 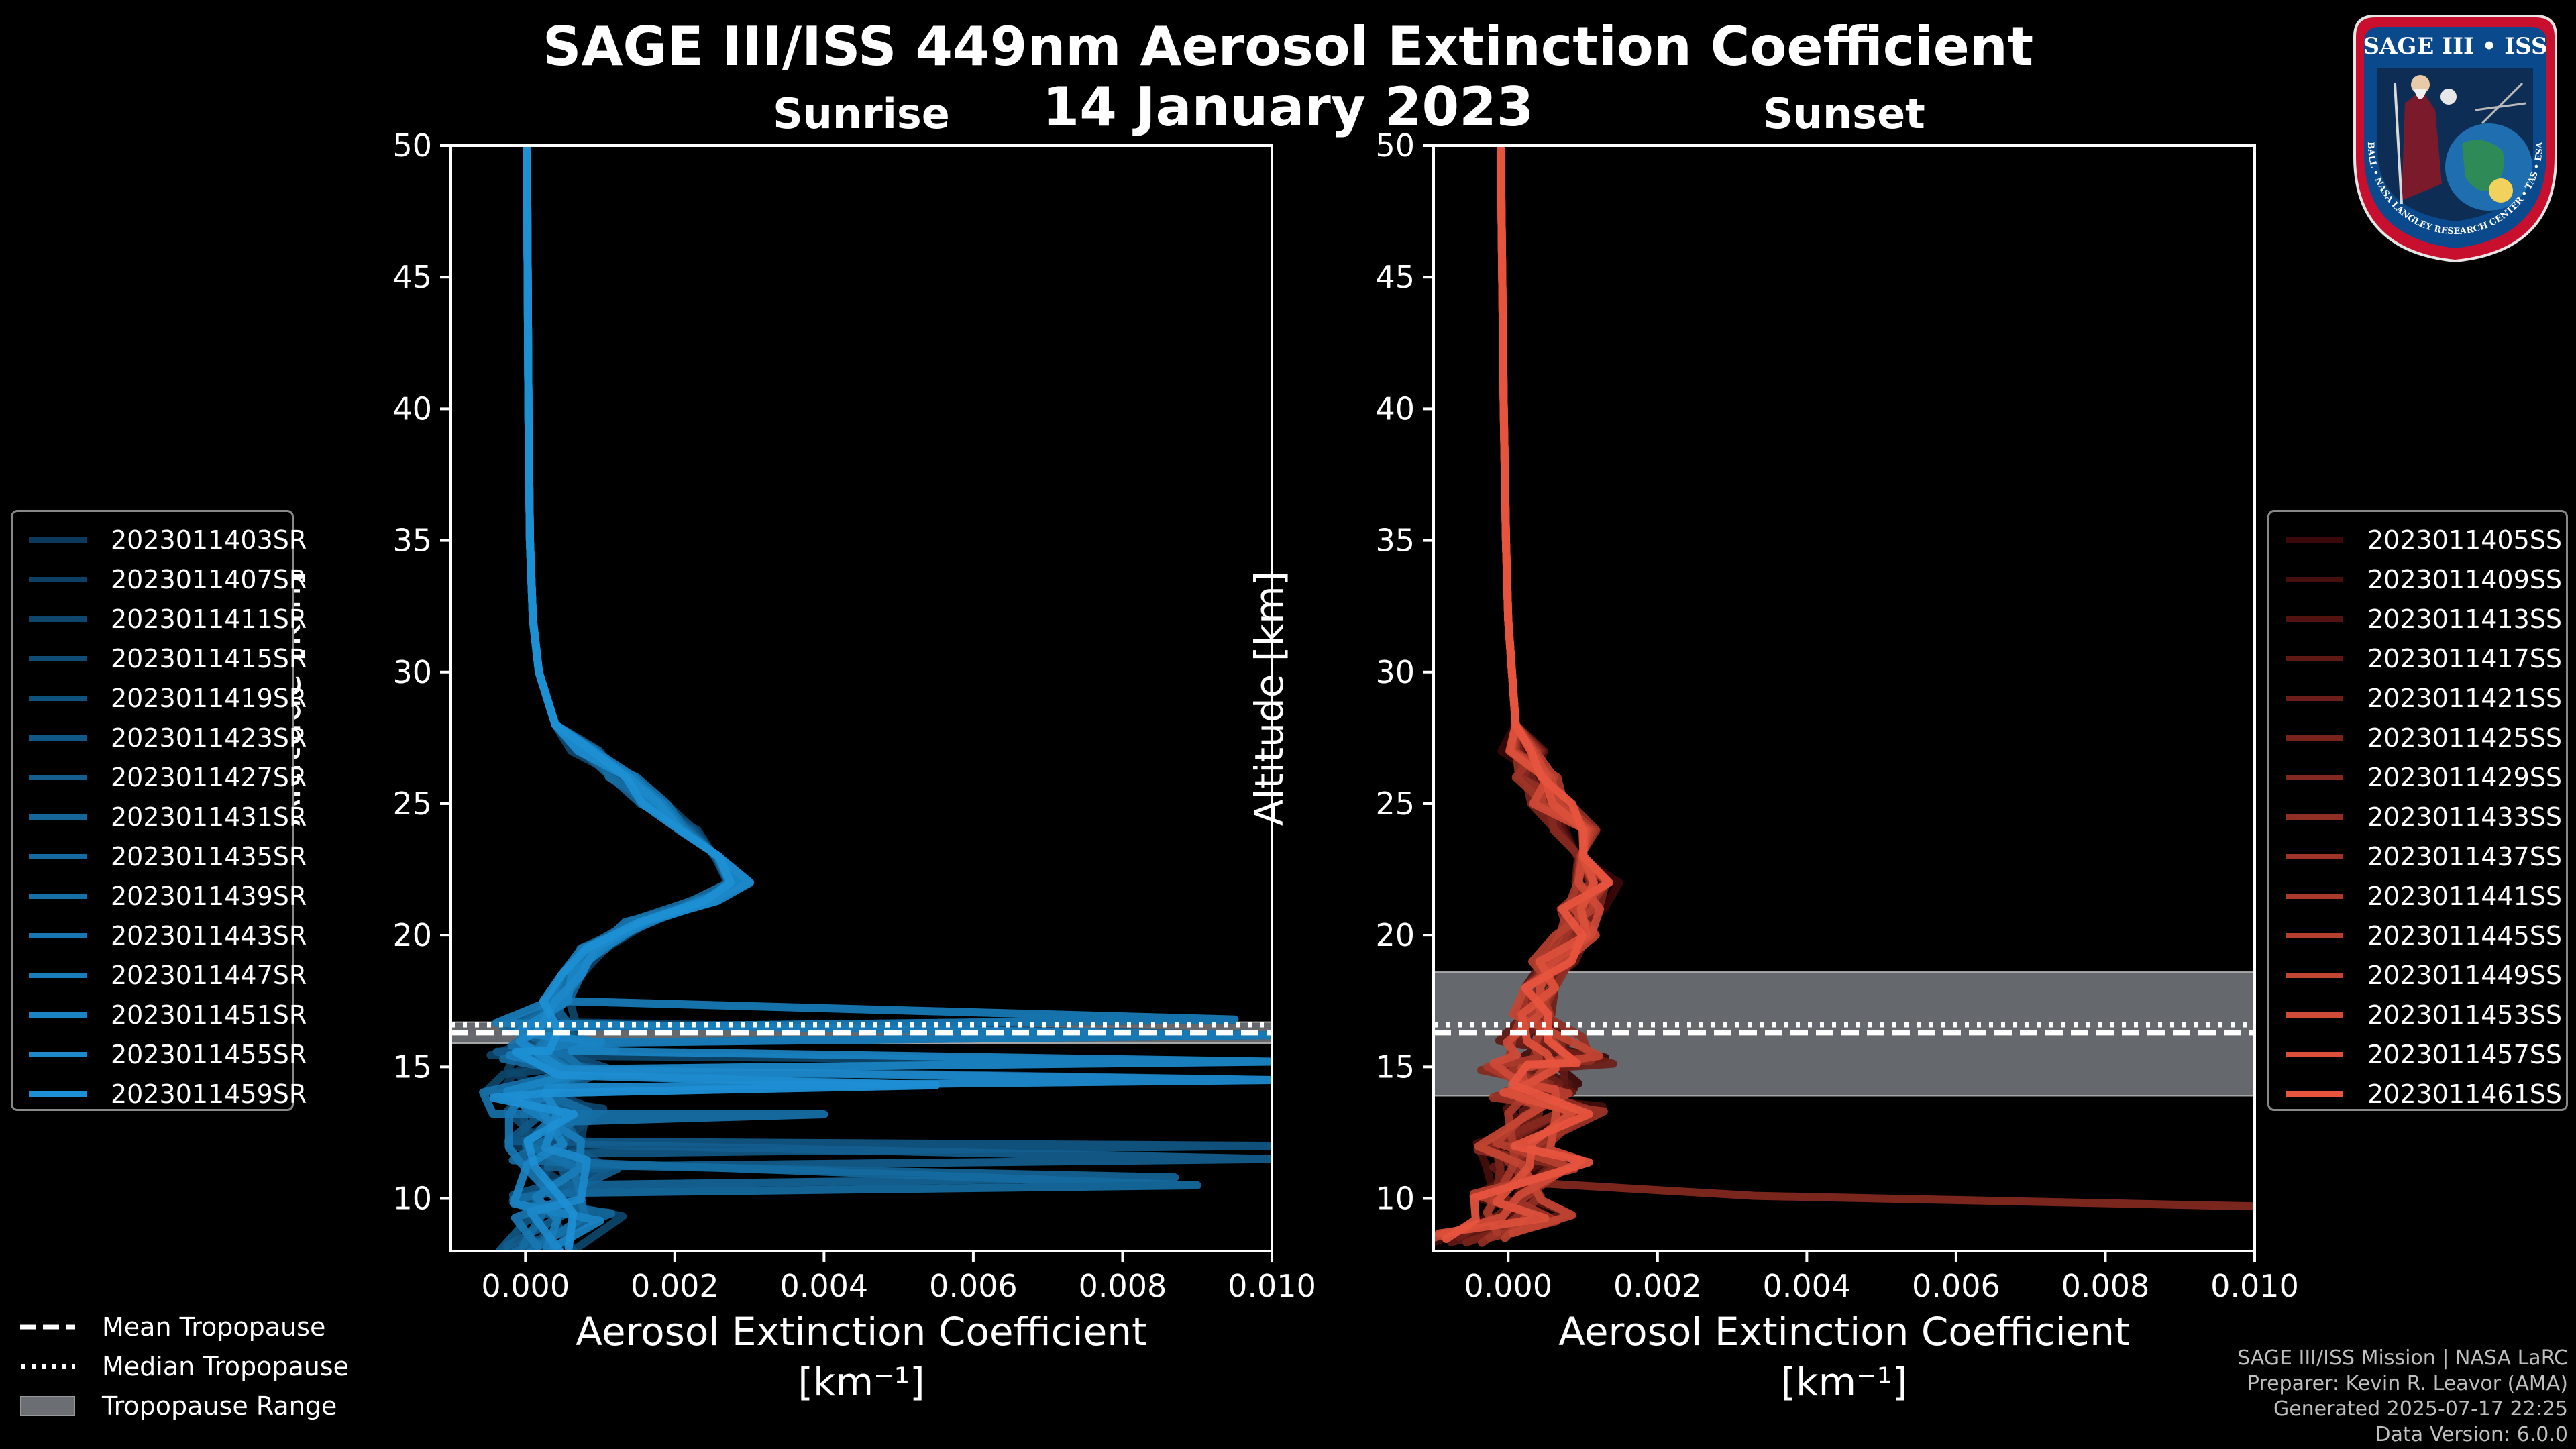 What do you see at coordinates (412, 1067) in the screenshot?
I see `sunrise-ytick-label: 15` at bounding box center [412, 1067].